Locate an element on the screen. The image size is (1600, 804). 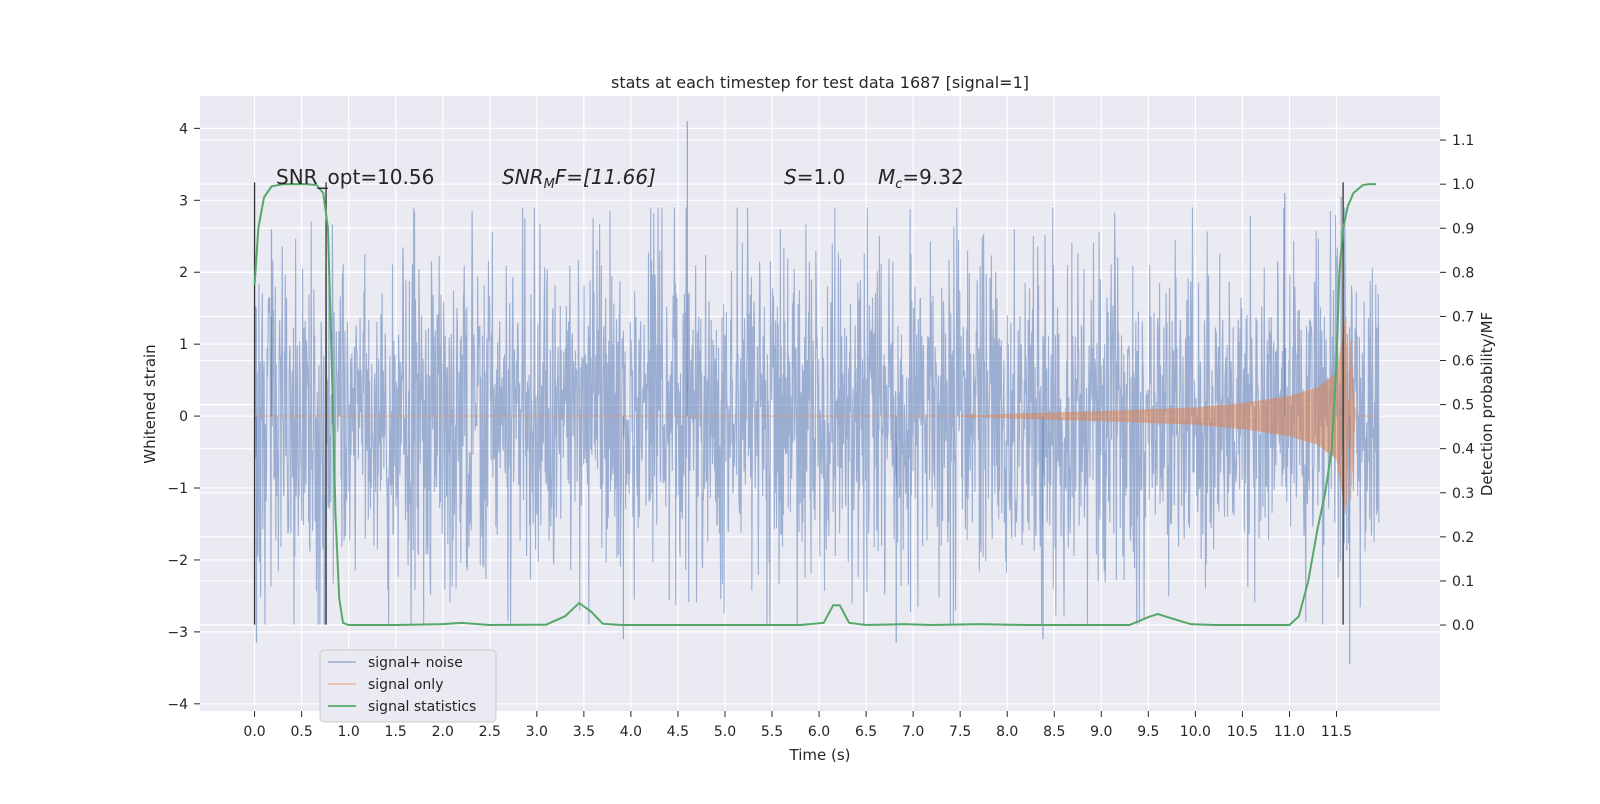
legend-box is located at coordinates (408, 686).